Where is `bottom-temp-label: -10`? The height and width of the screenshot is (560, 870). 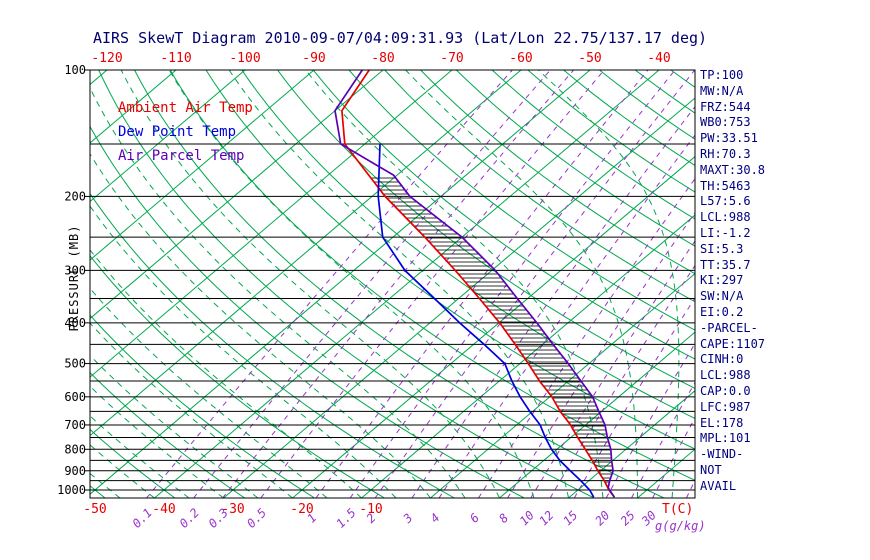
bottom-temp-label: -10 is located at coordinates (370, 509).